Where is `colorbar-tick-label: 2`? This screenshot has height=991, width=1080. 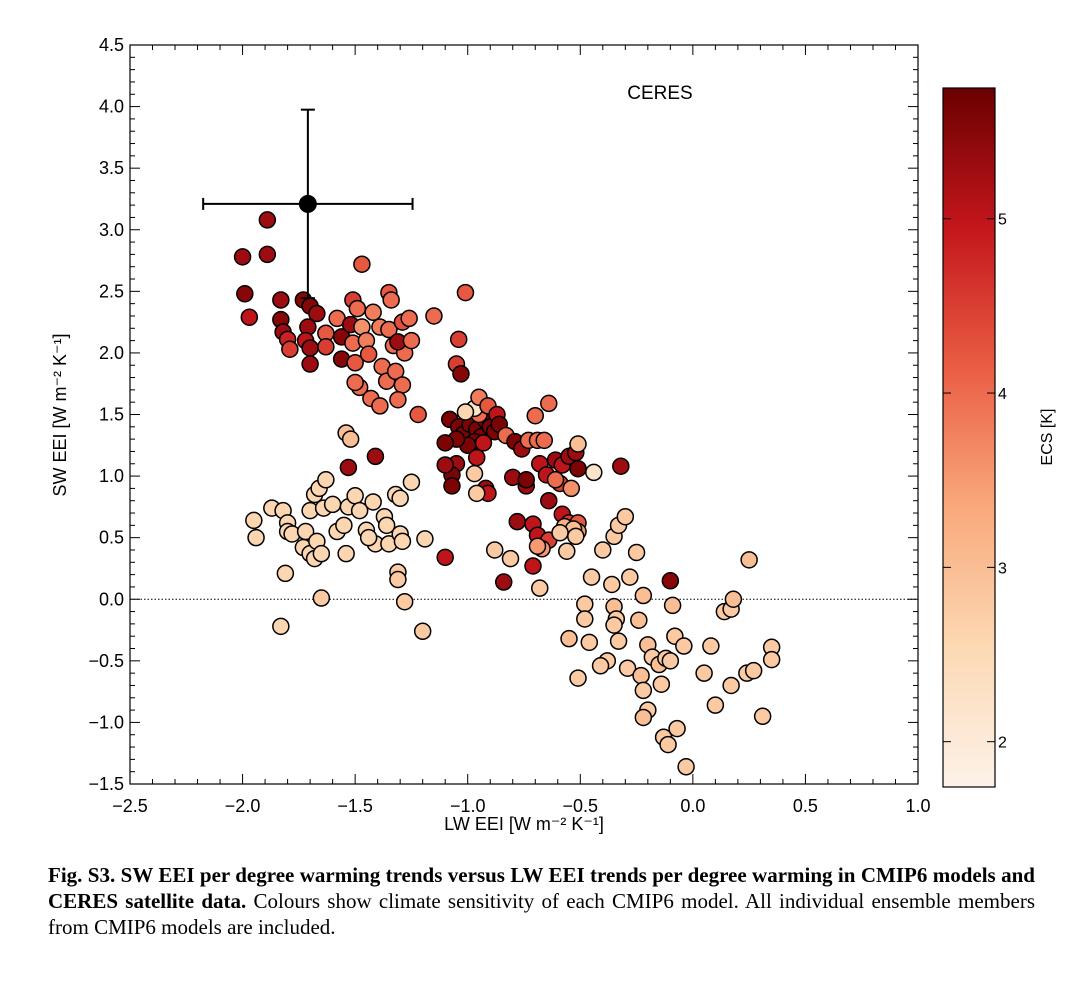 colorbar-tick-label: 2 is located at coordinates (1002, 743).